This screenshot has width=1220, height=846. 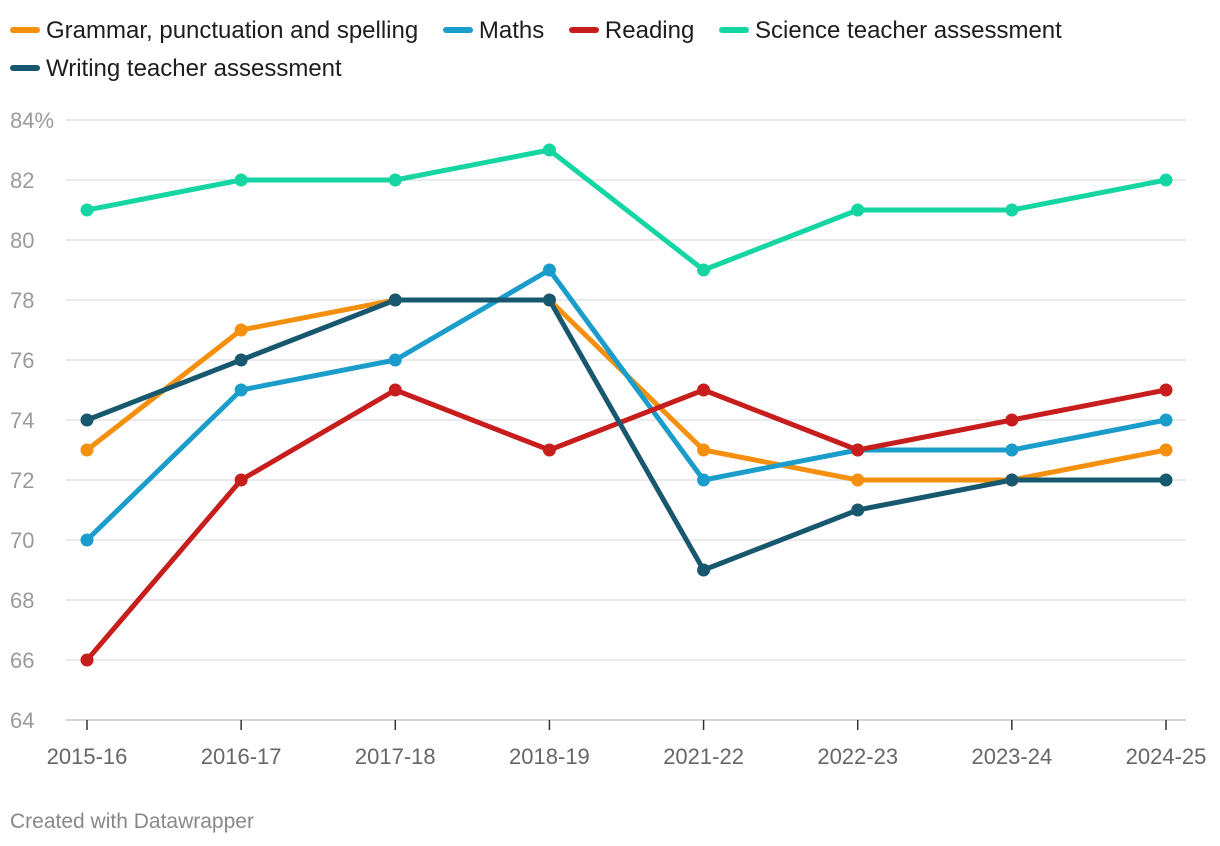 I want to click on x-tick-label: 2016-17, so click(x=241, y=756).